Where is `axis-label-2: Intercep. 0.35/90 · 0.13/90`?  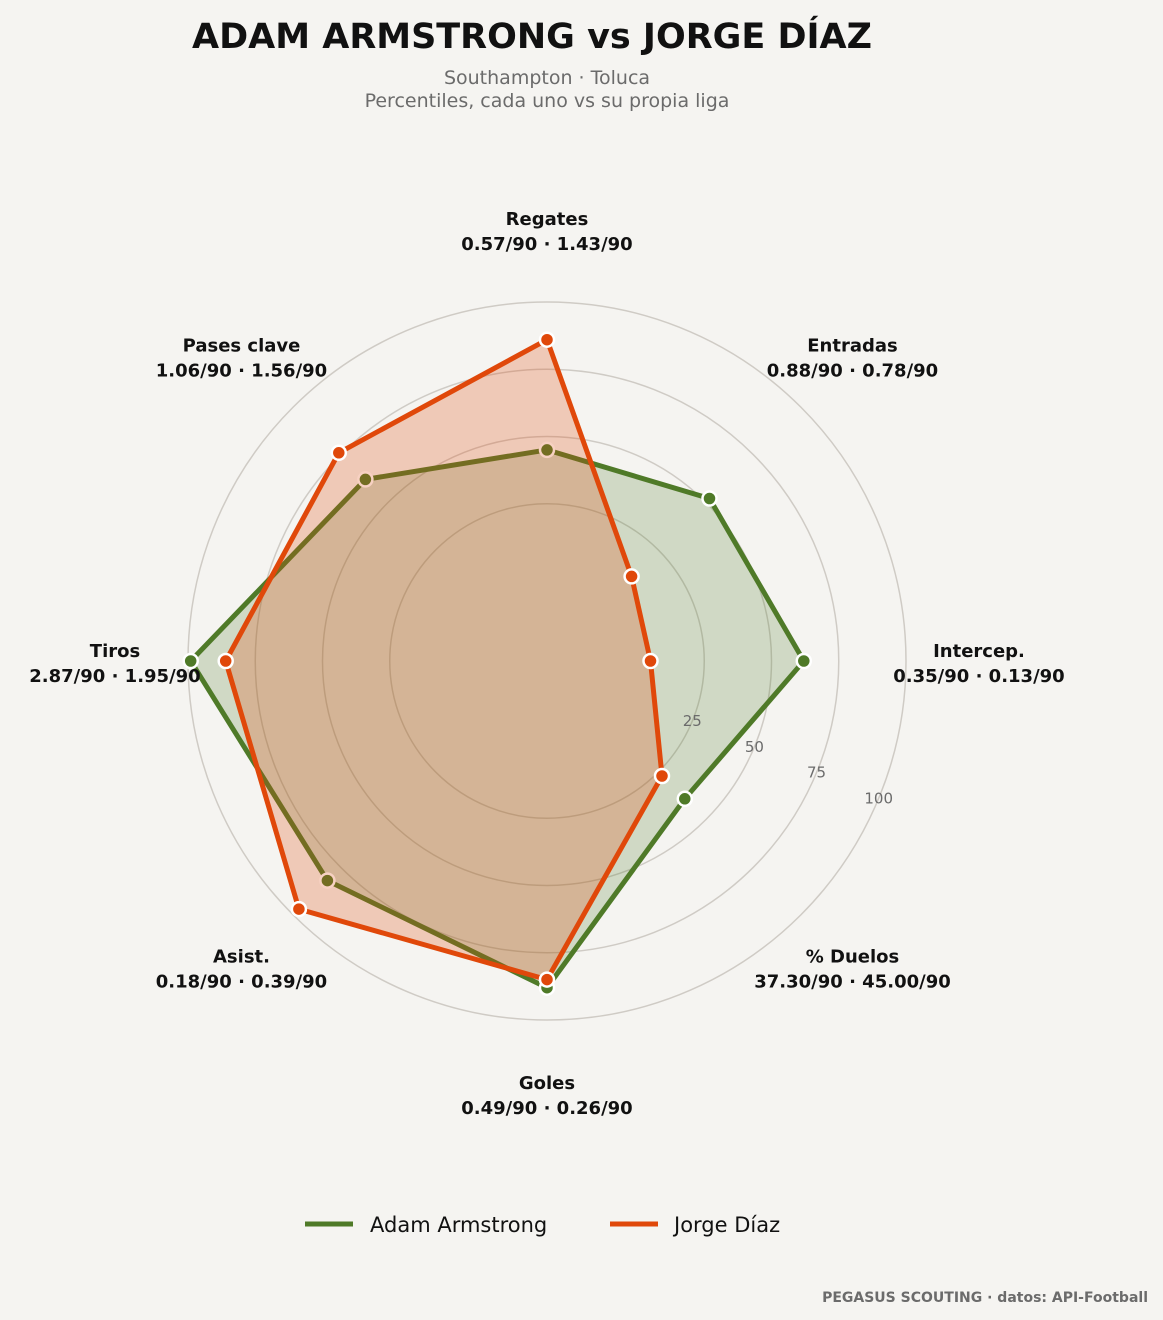 axis-label-2: Intercep. 0.35/90 · 0.13/90 is located at coordinates (978, 664).